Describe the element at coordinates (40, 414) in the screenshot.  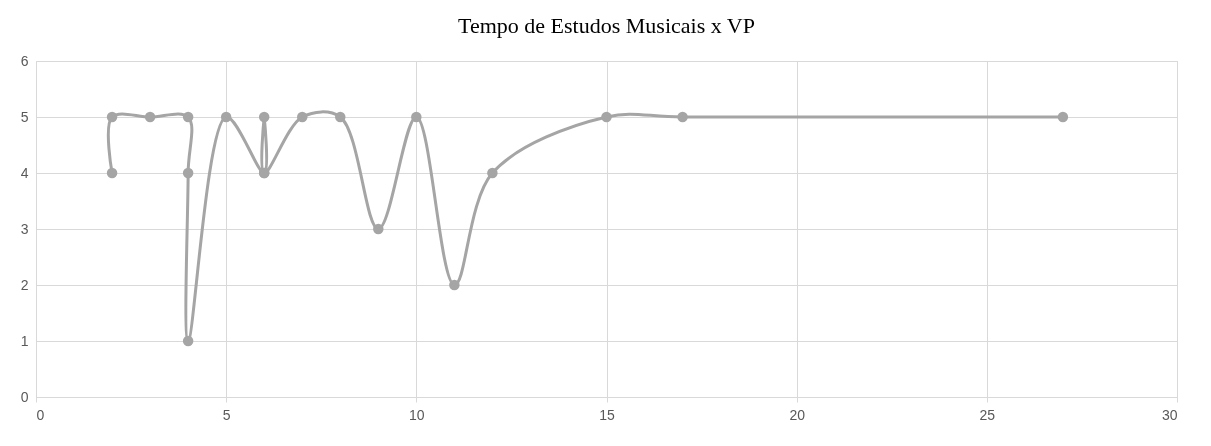
I see `x-tick-label: 0` at that location.